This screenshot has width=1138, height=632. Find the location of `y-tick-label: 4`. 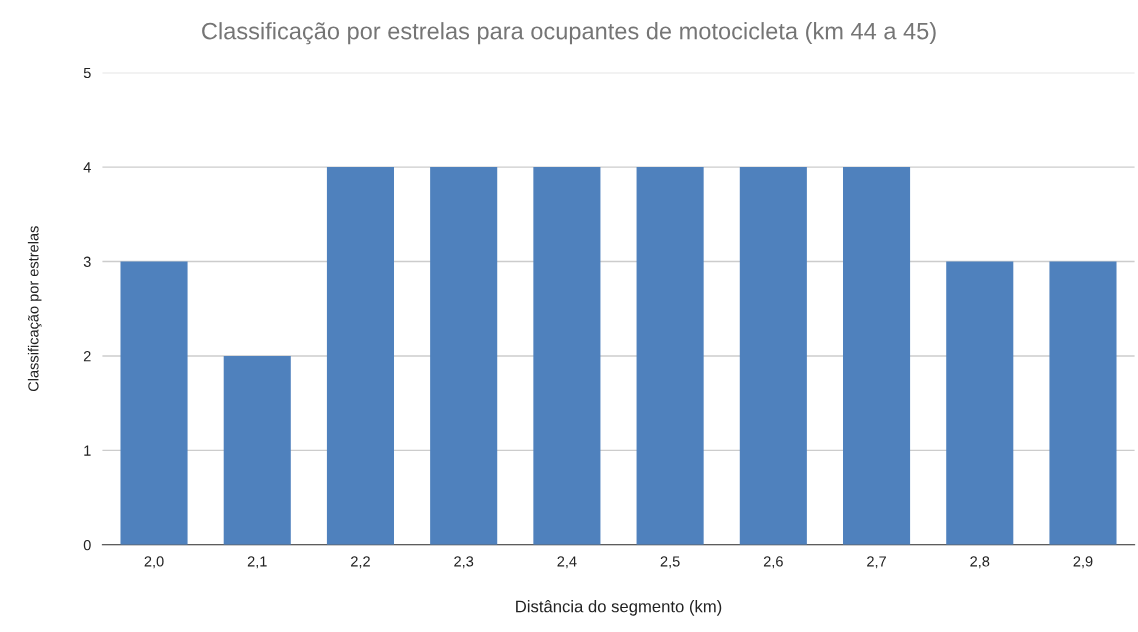

y-tick-label: 4 is located at coordinates (87, 167).